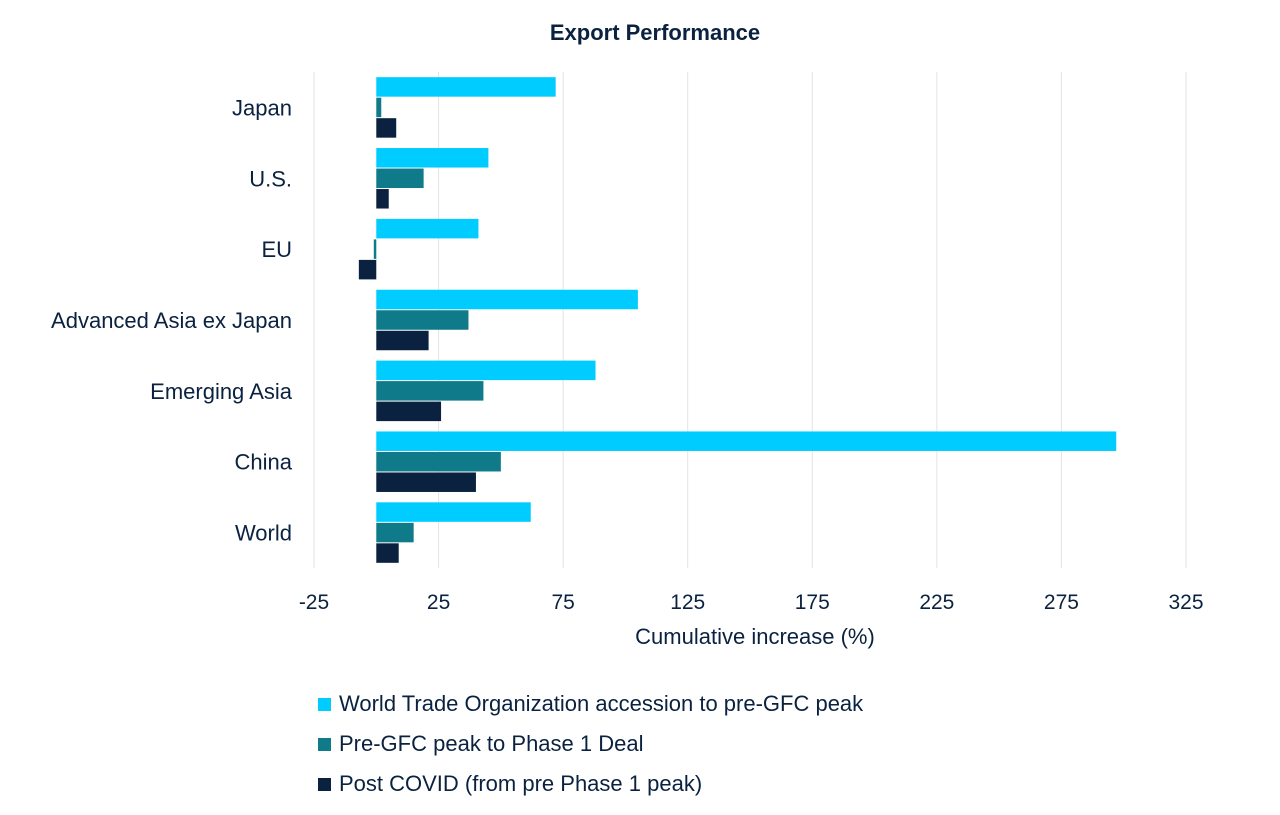 The width and height of the screenshot is (1280, 815). What do you see at coordinates (276, 249) in the screenshot?
I see `category-label: EU` at bounding box center [276, 249].